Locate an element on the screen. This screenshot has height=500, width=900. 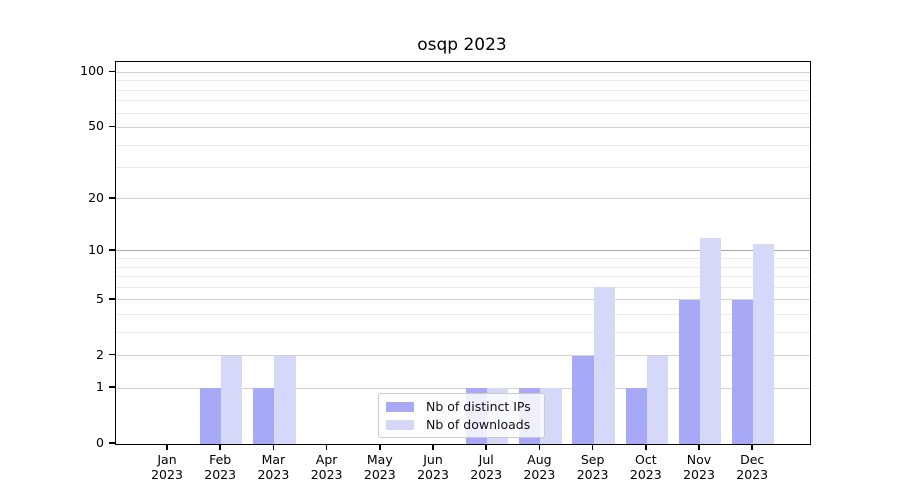
bar-downloads-oct is located at coordinates (657, 399).